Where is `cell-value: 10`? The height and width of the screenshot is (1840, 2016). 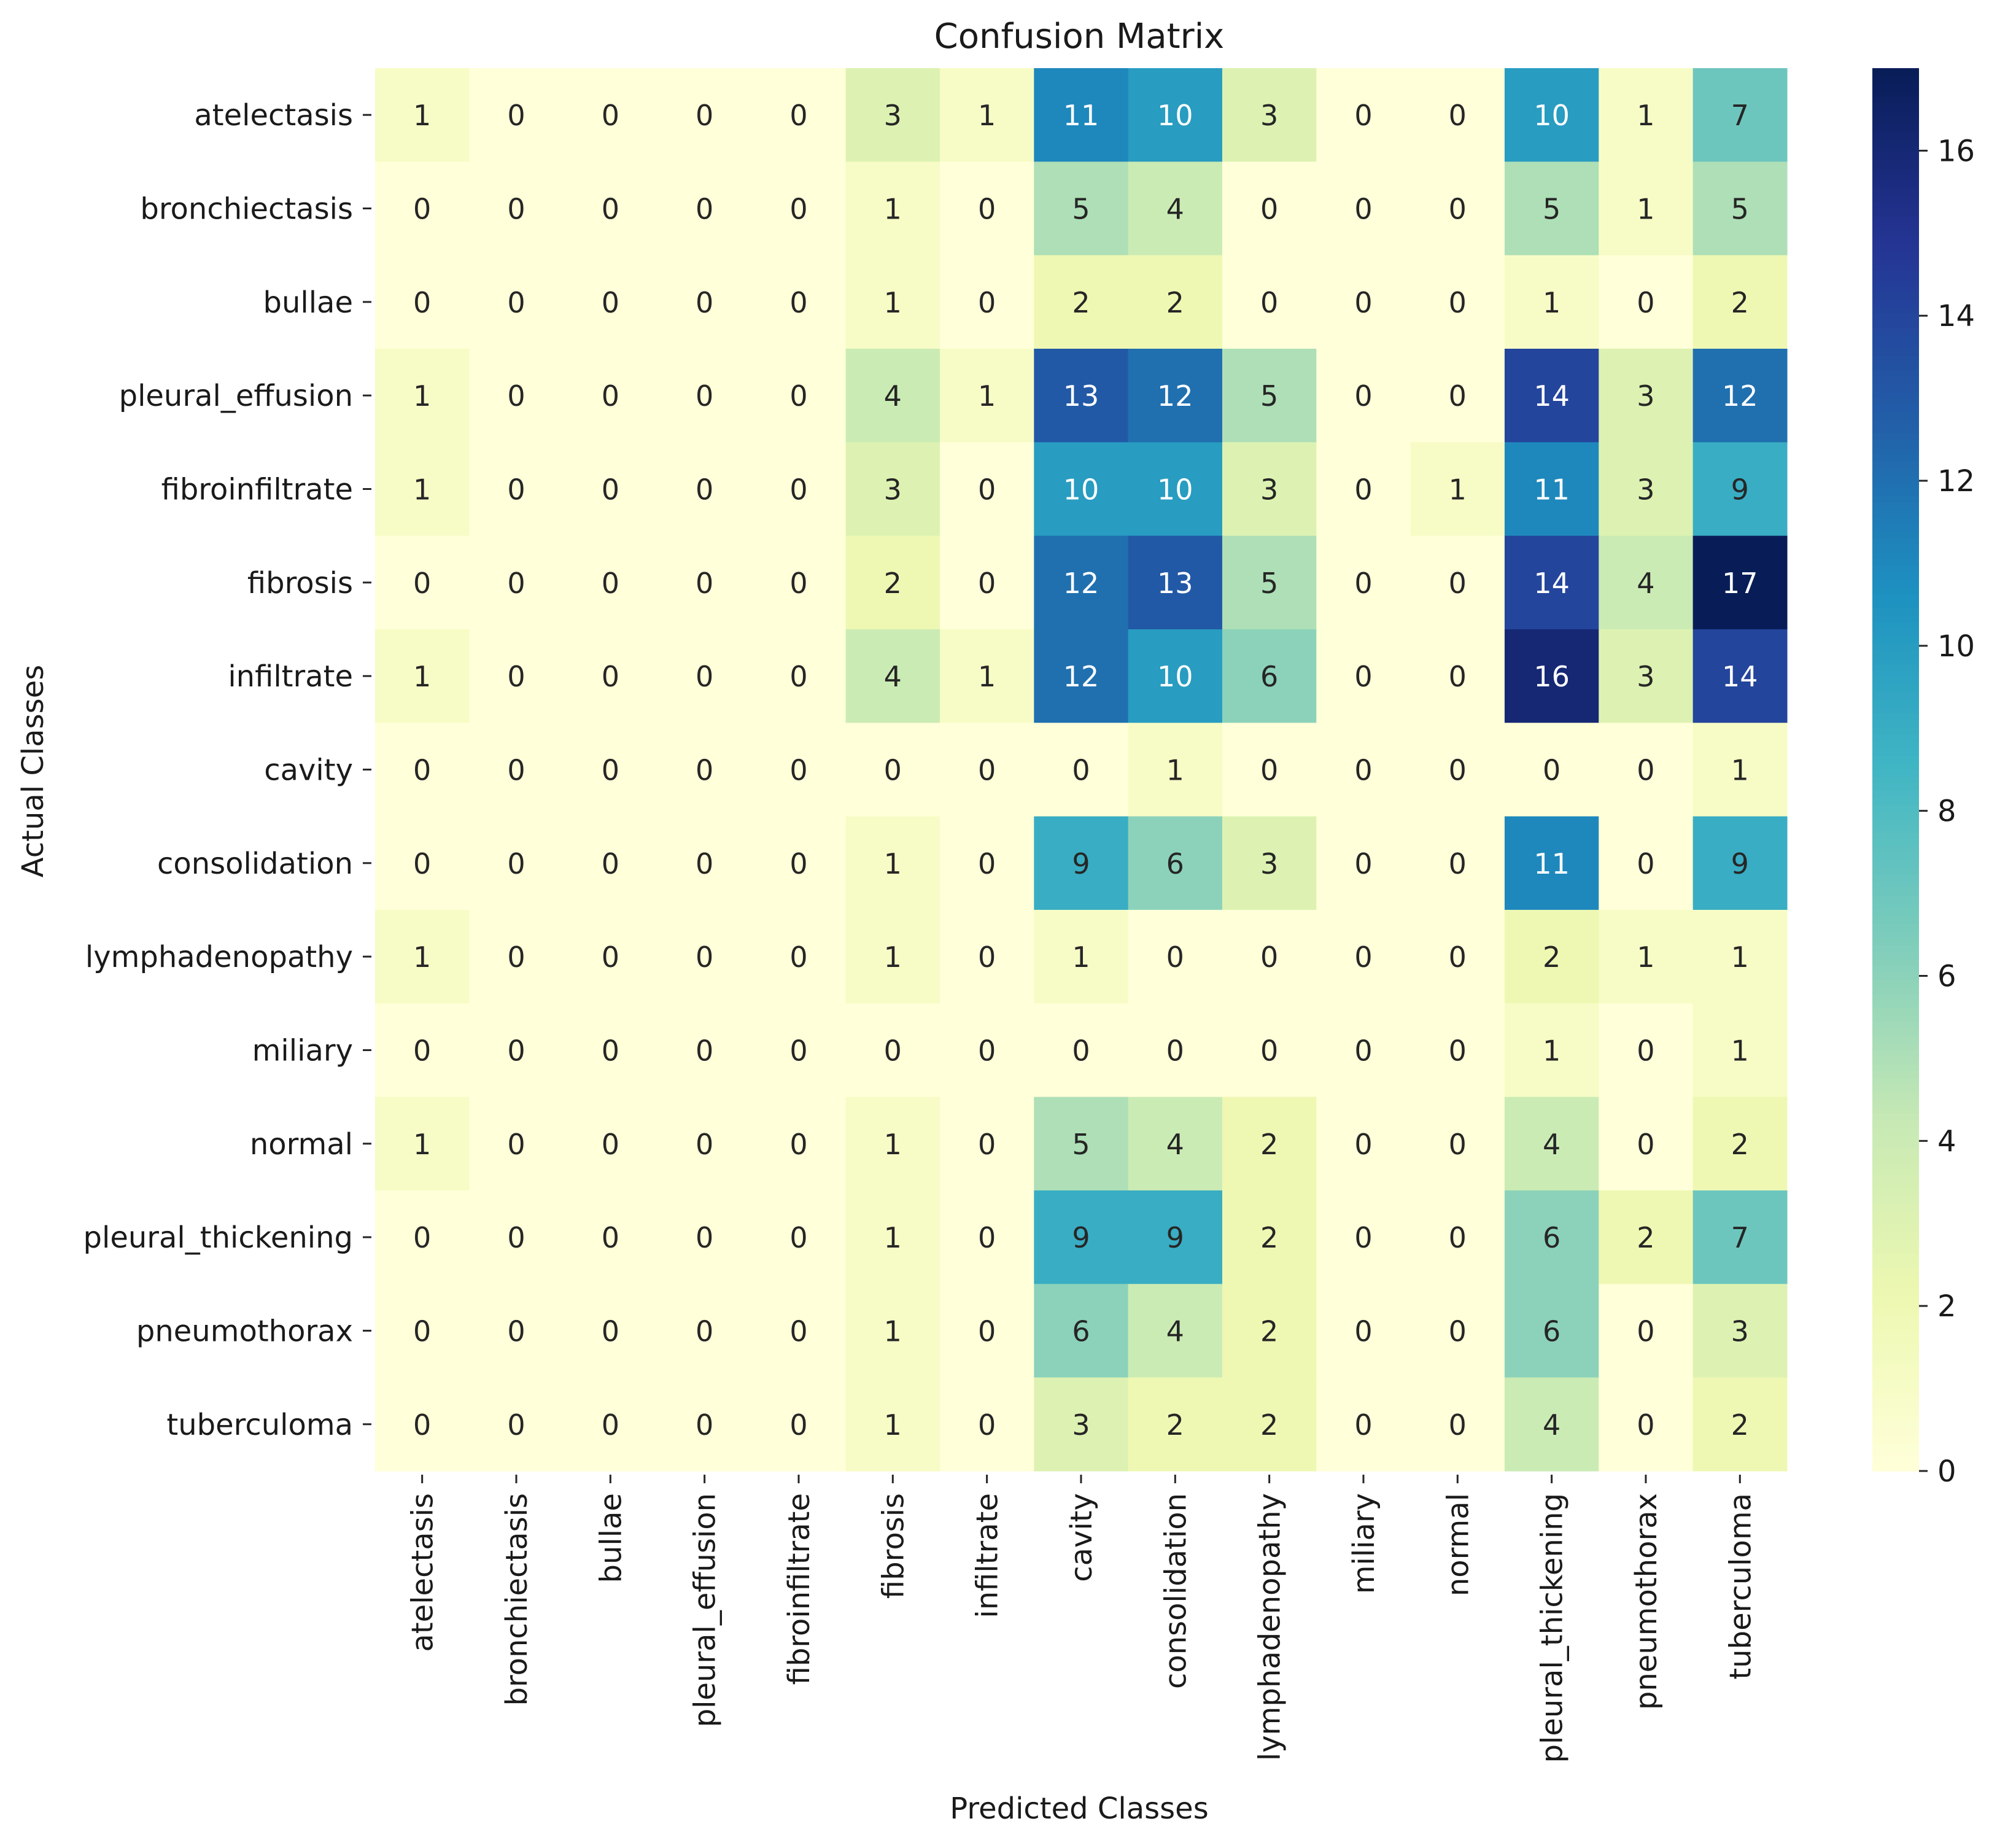 cell-value: 10 is located at coordinates (1081, 489).